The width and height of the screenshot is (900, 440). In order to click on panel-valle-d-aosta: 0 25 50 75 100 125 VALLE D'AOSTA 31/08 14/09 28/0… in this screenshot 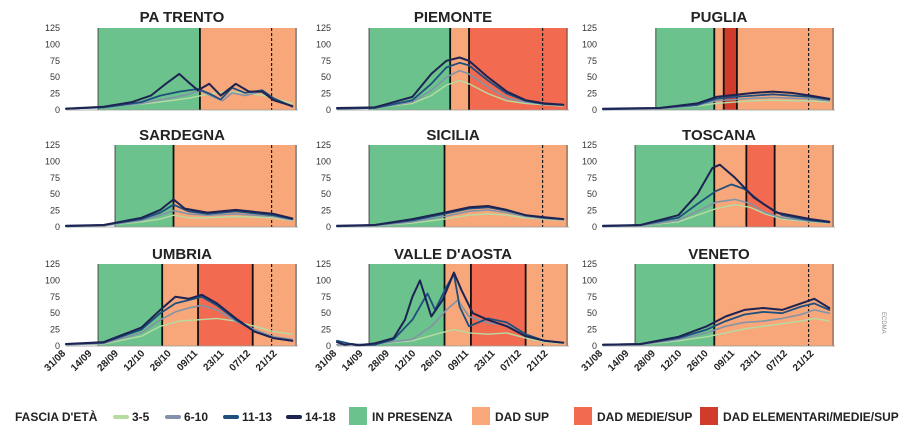, I will do `click(441, 310)`.